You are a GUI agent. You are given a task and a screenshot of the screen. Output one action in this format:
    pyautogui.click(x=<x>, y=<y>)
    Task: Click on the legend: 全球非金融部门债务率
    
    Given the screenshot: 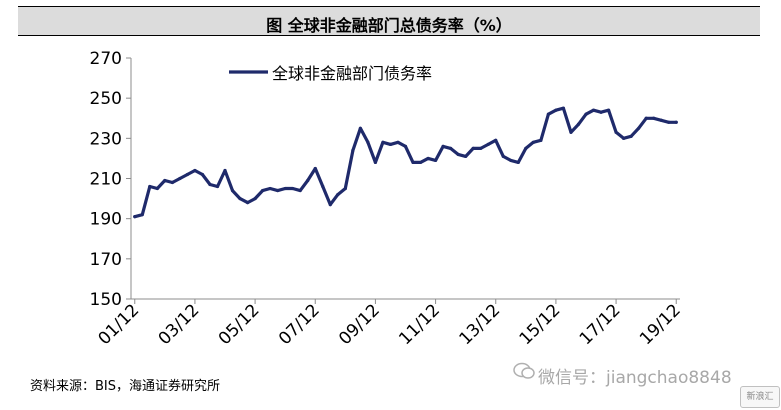 What is the action you would take?
    pyautogui.click(x=330, y=73)
    